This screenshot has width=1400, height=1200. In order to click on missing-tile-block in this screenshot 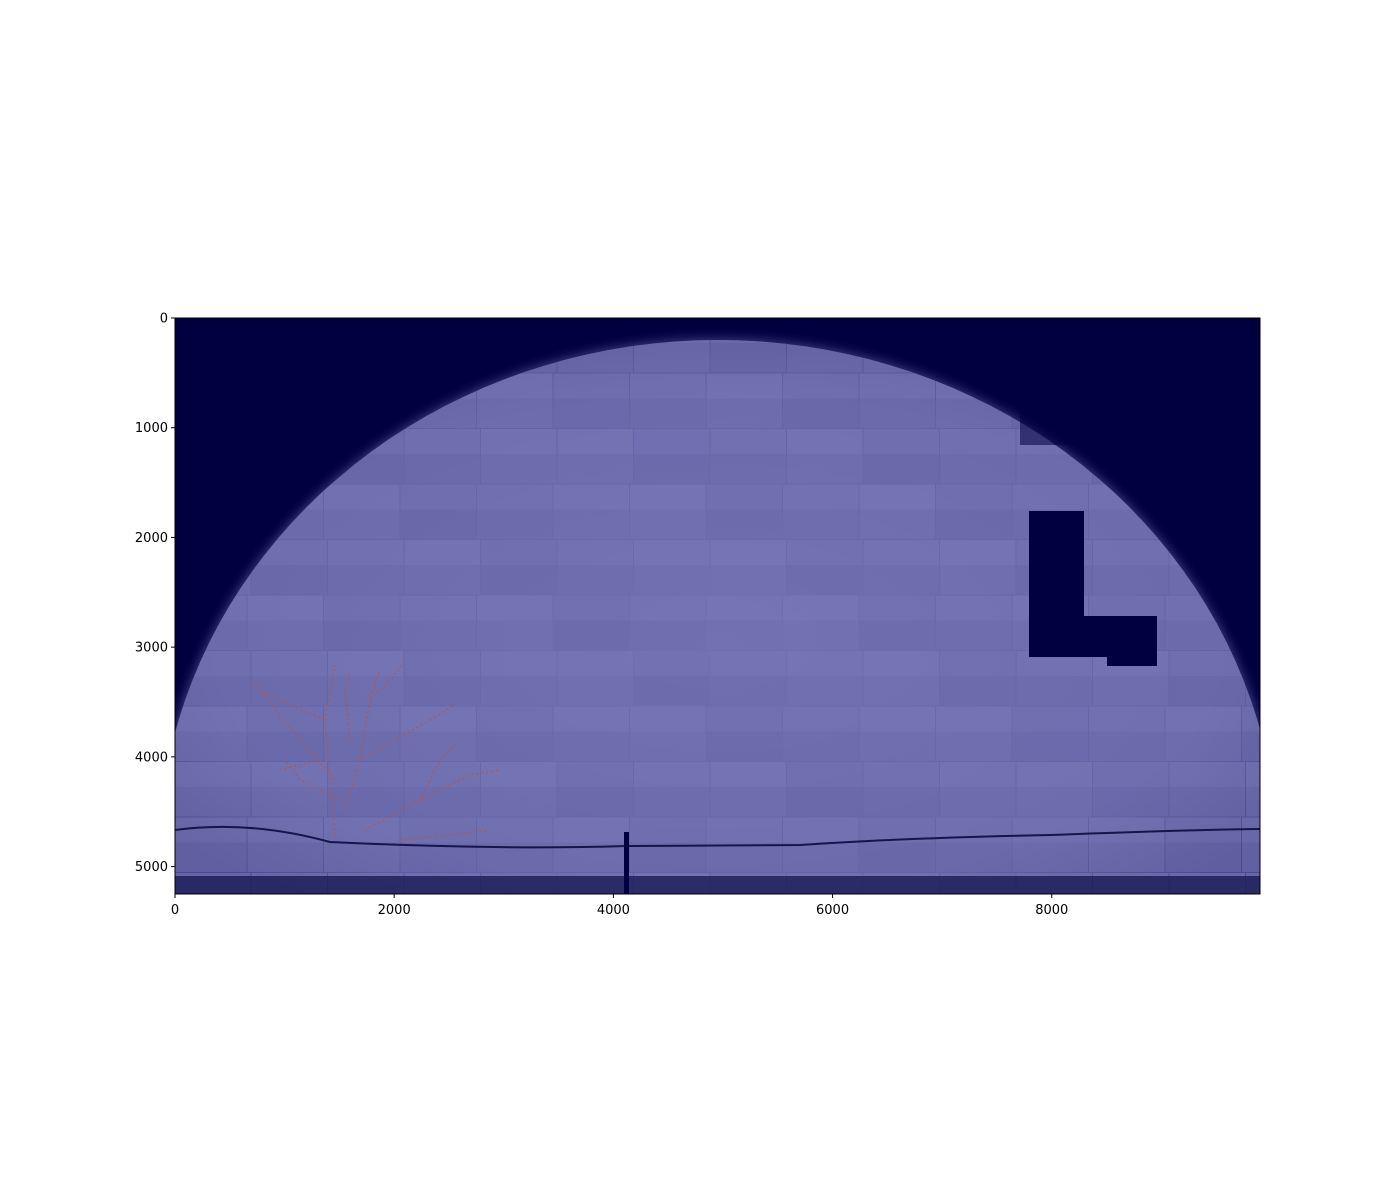, I will do `click(1140, 381)`.